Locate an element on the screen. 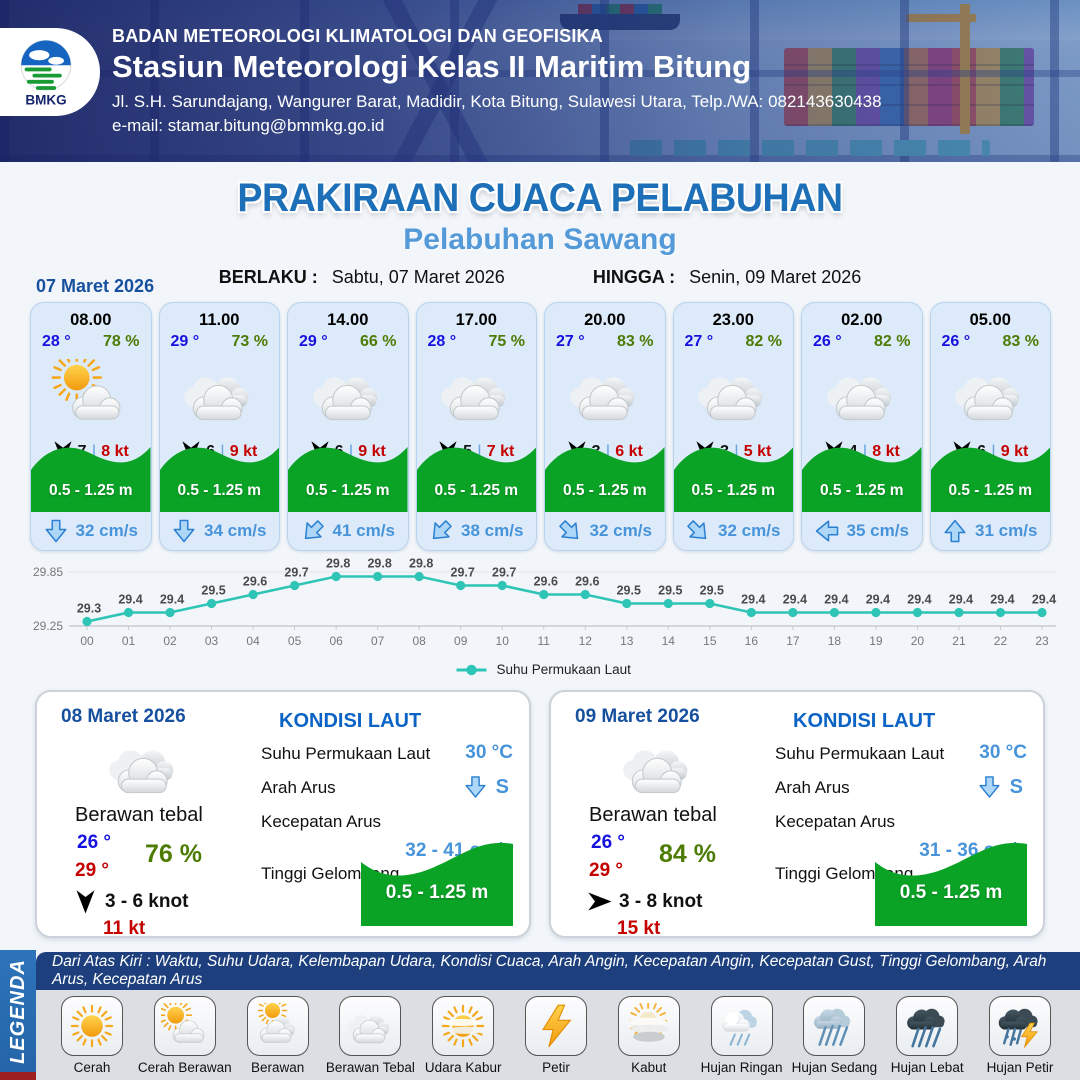 The height and width of the screenshot is (1080, 1080). legend-item: Berawan is located at coordinates (278, 1035).